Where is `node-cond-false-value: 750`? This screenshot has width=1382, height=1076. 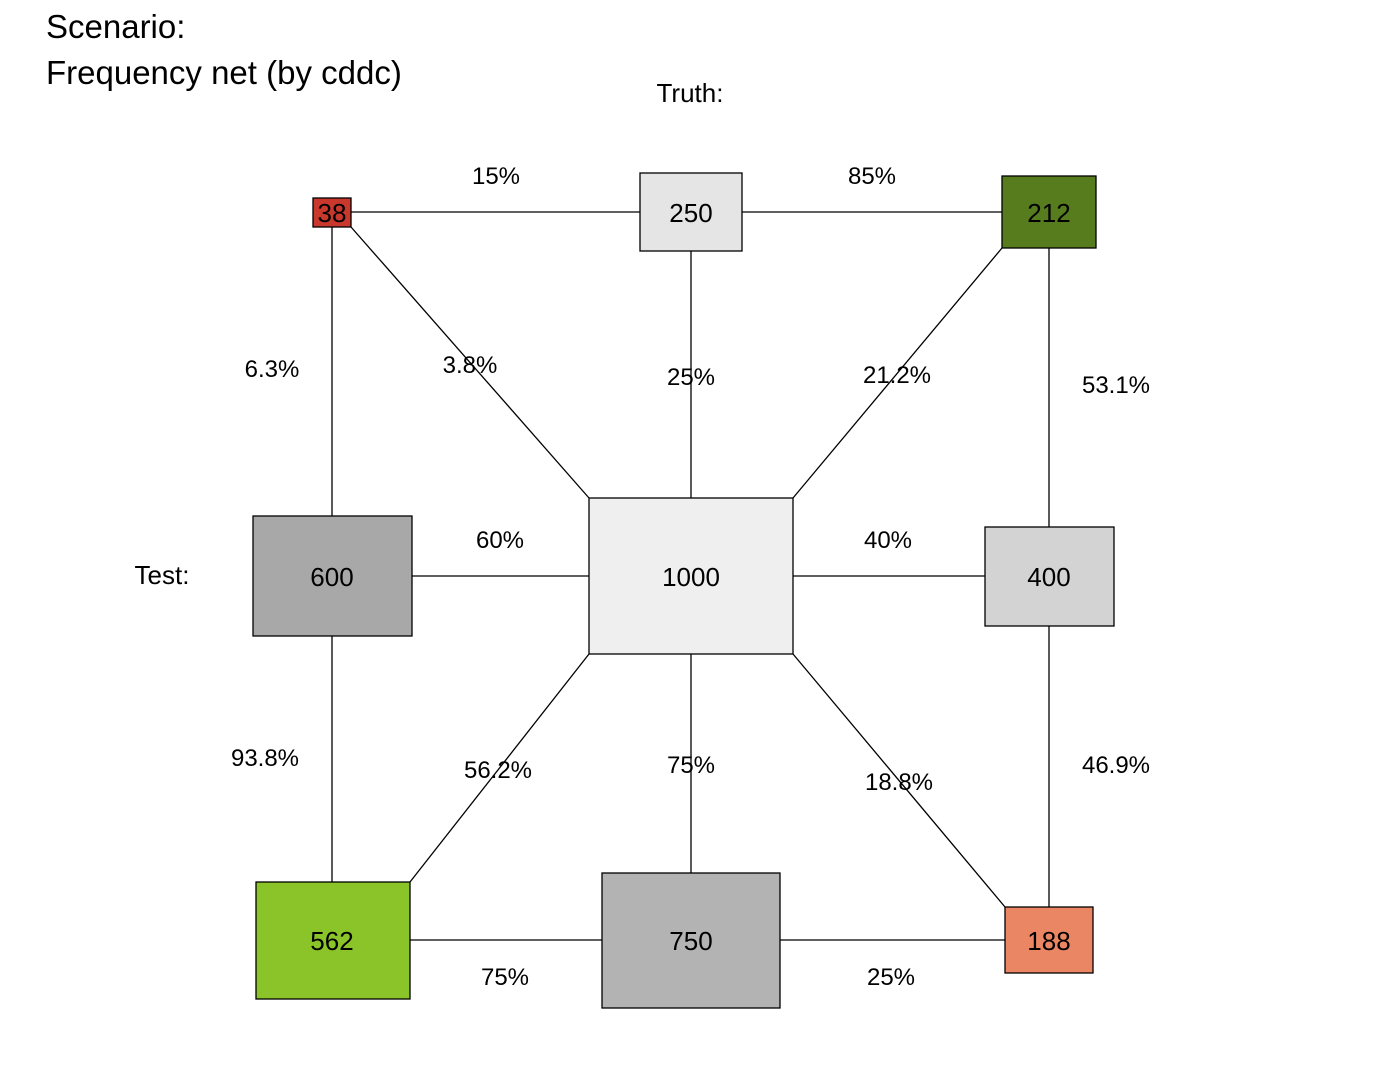
node-cond-false-value: 750 is located at coordinates (690, 941).